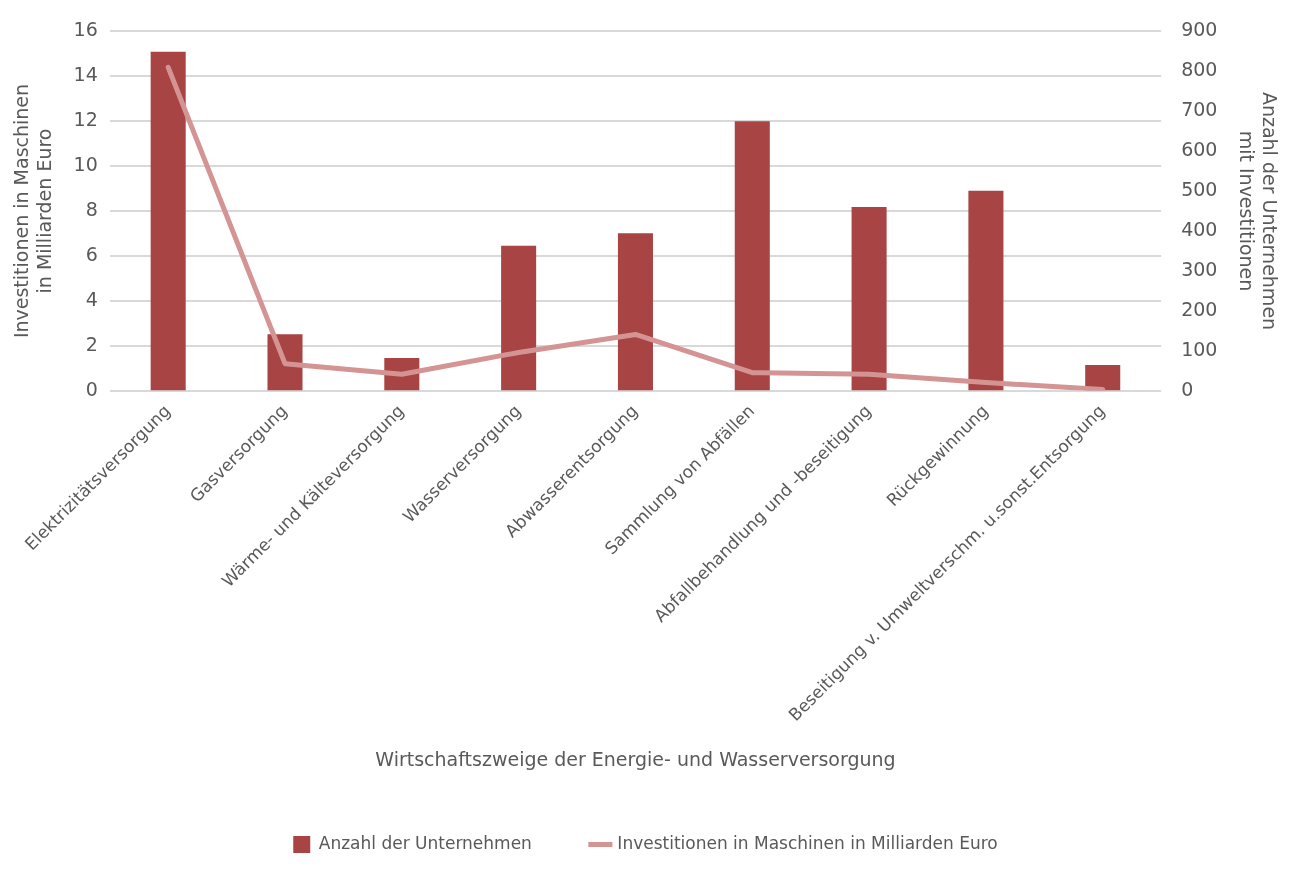 This screenshot has width=1291, height=871. What do you see at coordinates (85, 29) in the screenshot?
I see `y-tick-label: 16` at bounding box center [85, 29].